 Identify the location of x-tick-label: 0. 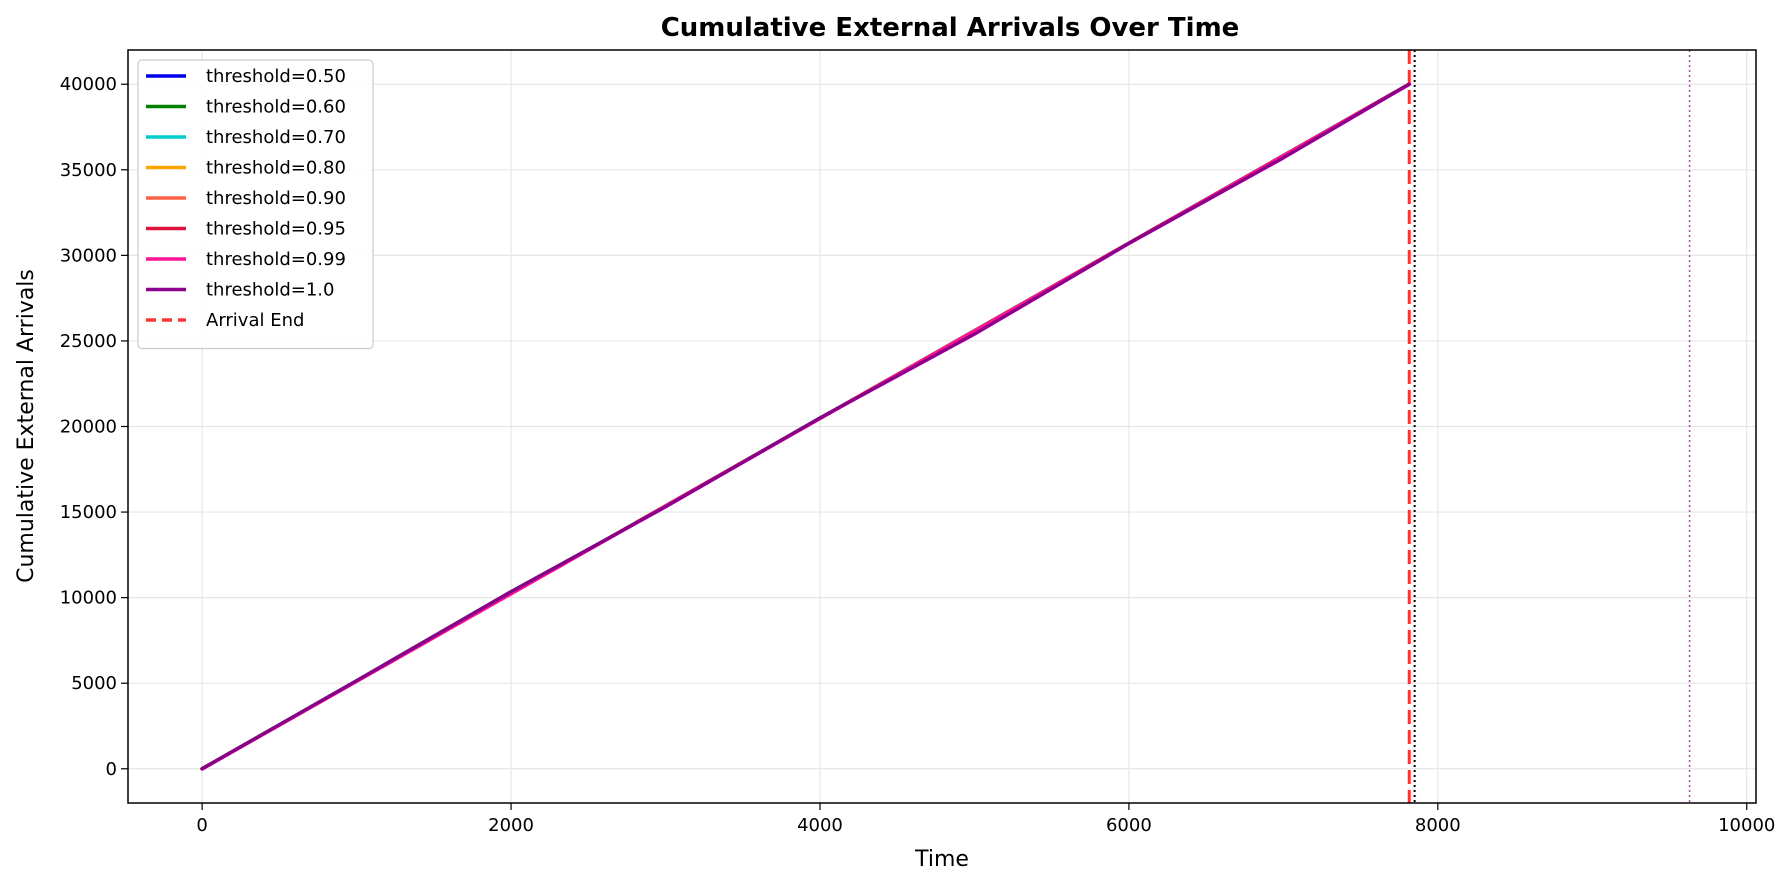
(201, 825).